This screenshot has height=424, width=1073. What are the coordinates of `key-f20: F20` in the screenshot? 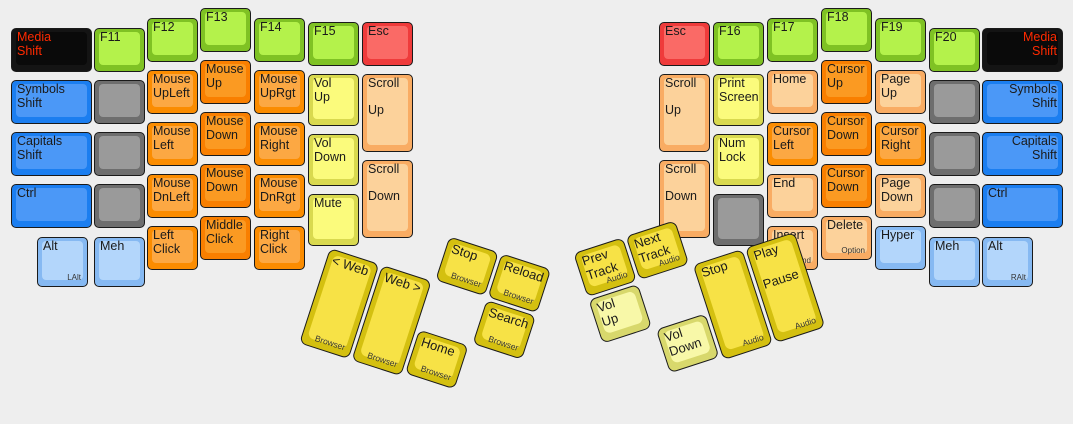 It's located at (954, 50).